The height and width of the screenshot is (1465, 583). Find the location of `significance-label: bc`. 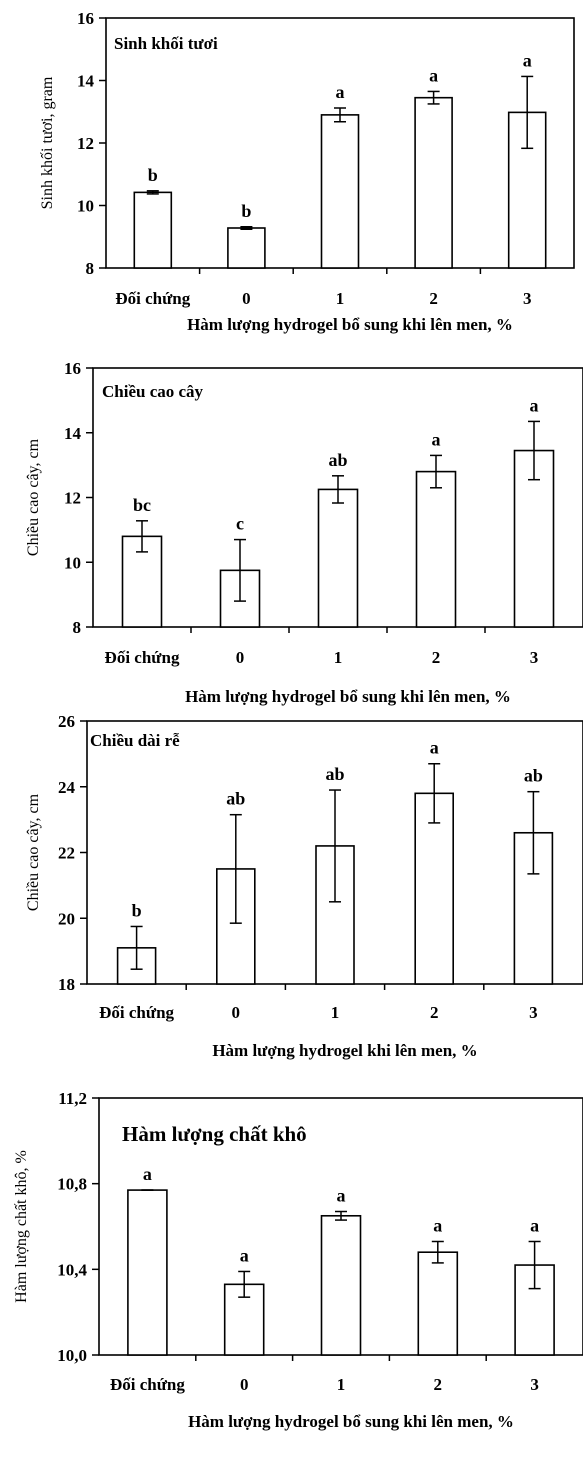

significance-label: bc is located at coordinates (142, 505).